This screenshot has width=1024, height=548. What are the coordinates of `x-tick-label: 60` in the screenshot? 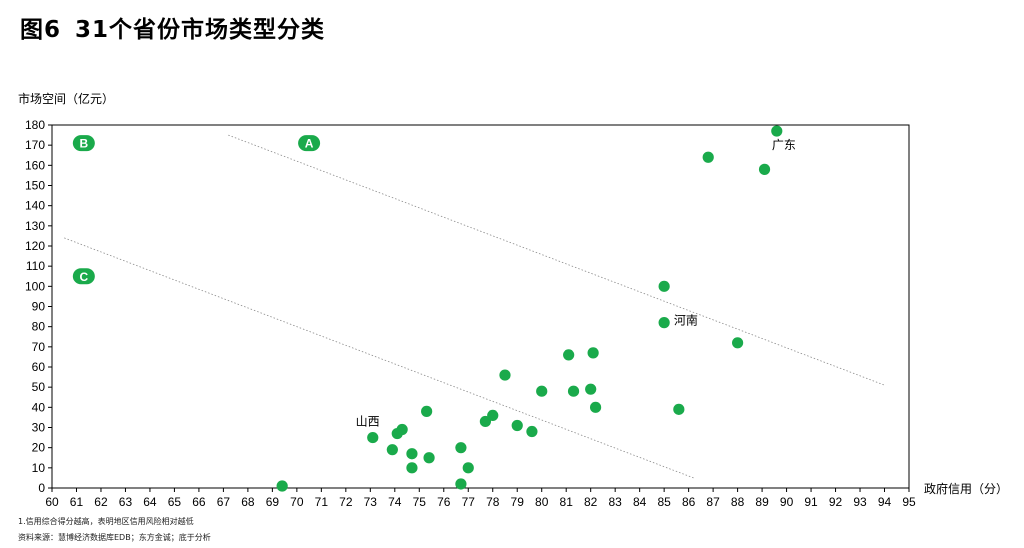 It's located at (52, 502).